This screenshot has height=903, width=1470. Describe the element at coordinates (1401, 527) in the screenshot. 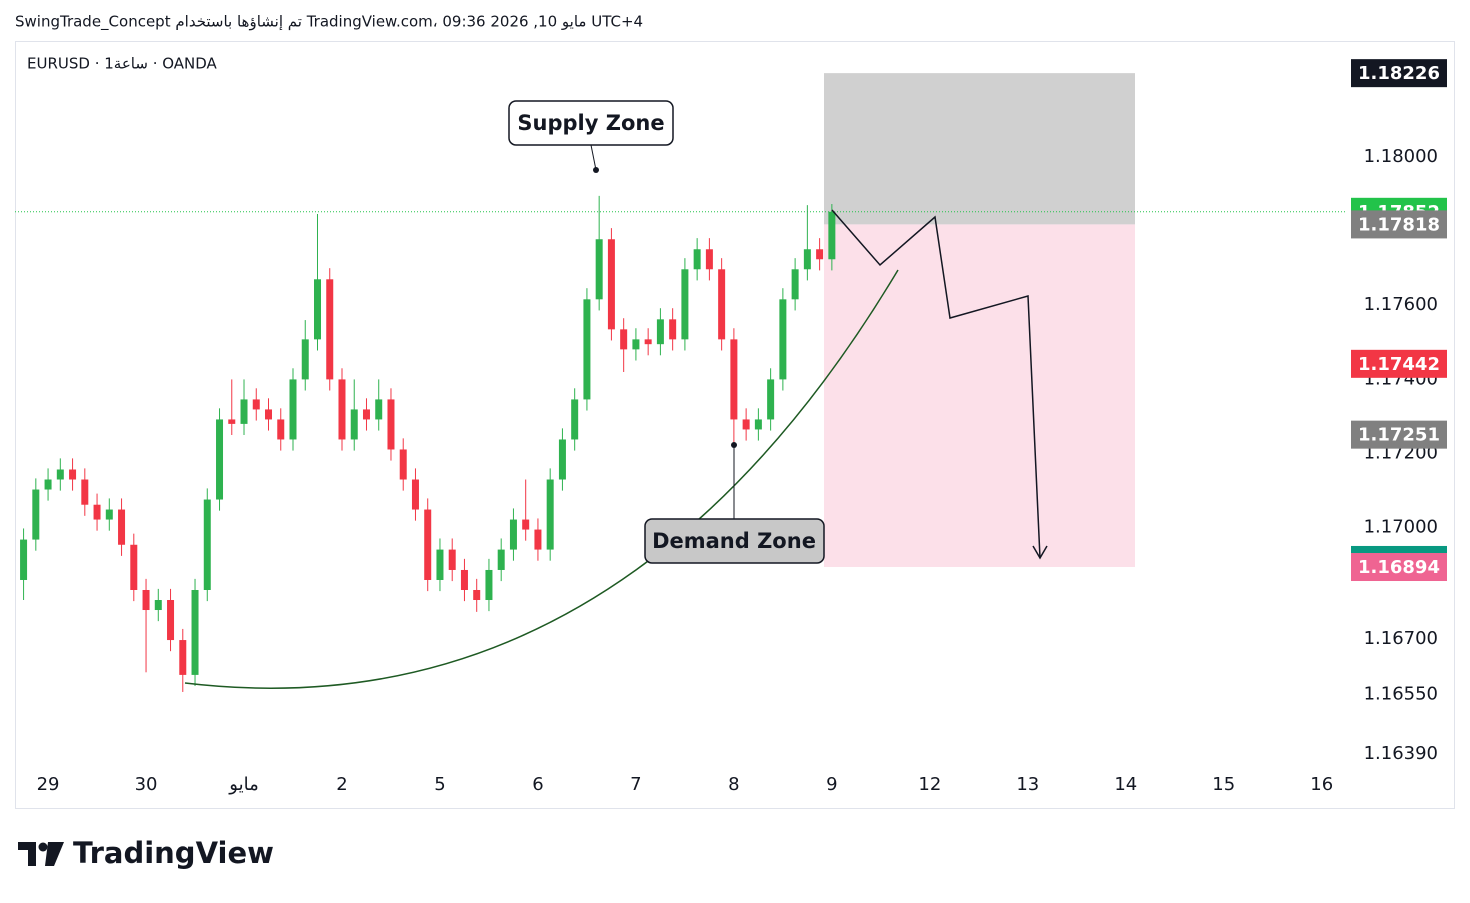

I see `y-tick-label: 1.17000` at that location.